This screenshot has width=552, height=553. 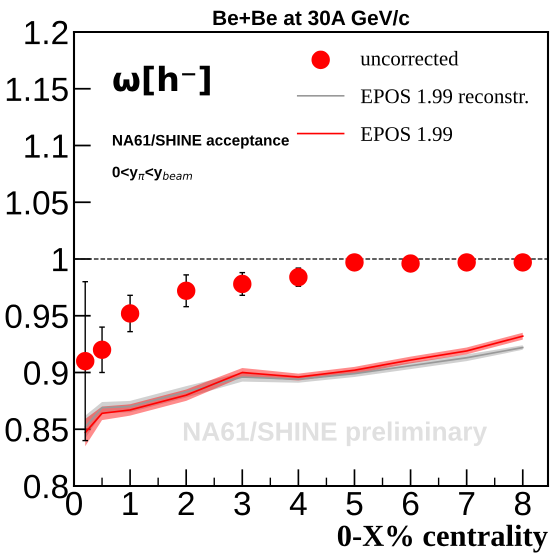 I want to click on y-tick-label: 1, so click(x=60, y=260).